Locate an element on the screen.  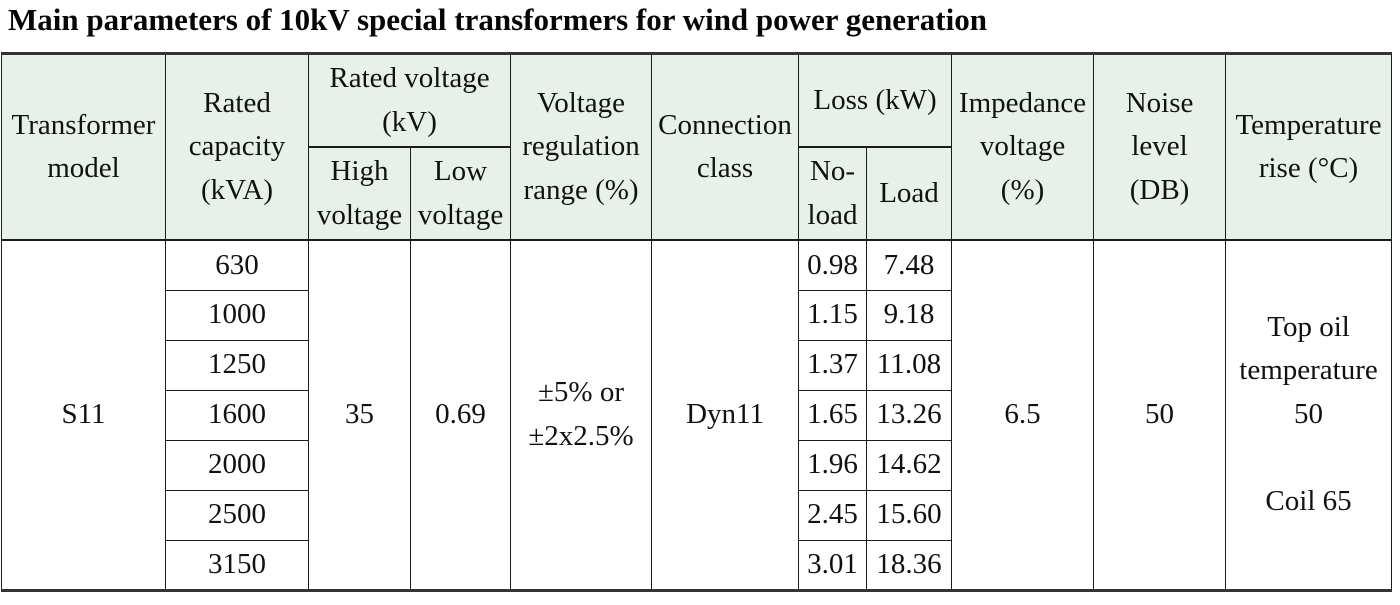
cell-load-loss: 15.60 is located at coordinates (909, 515).